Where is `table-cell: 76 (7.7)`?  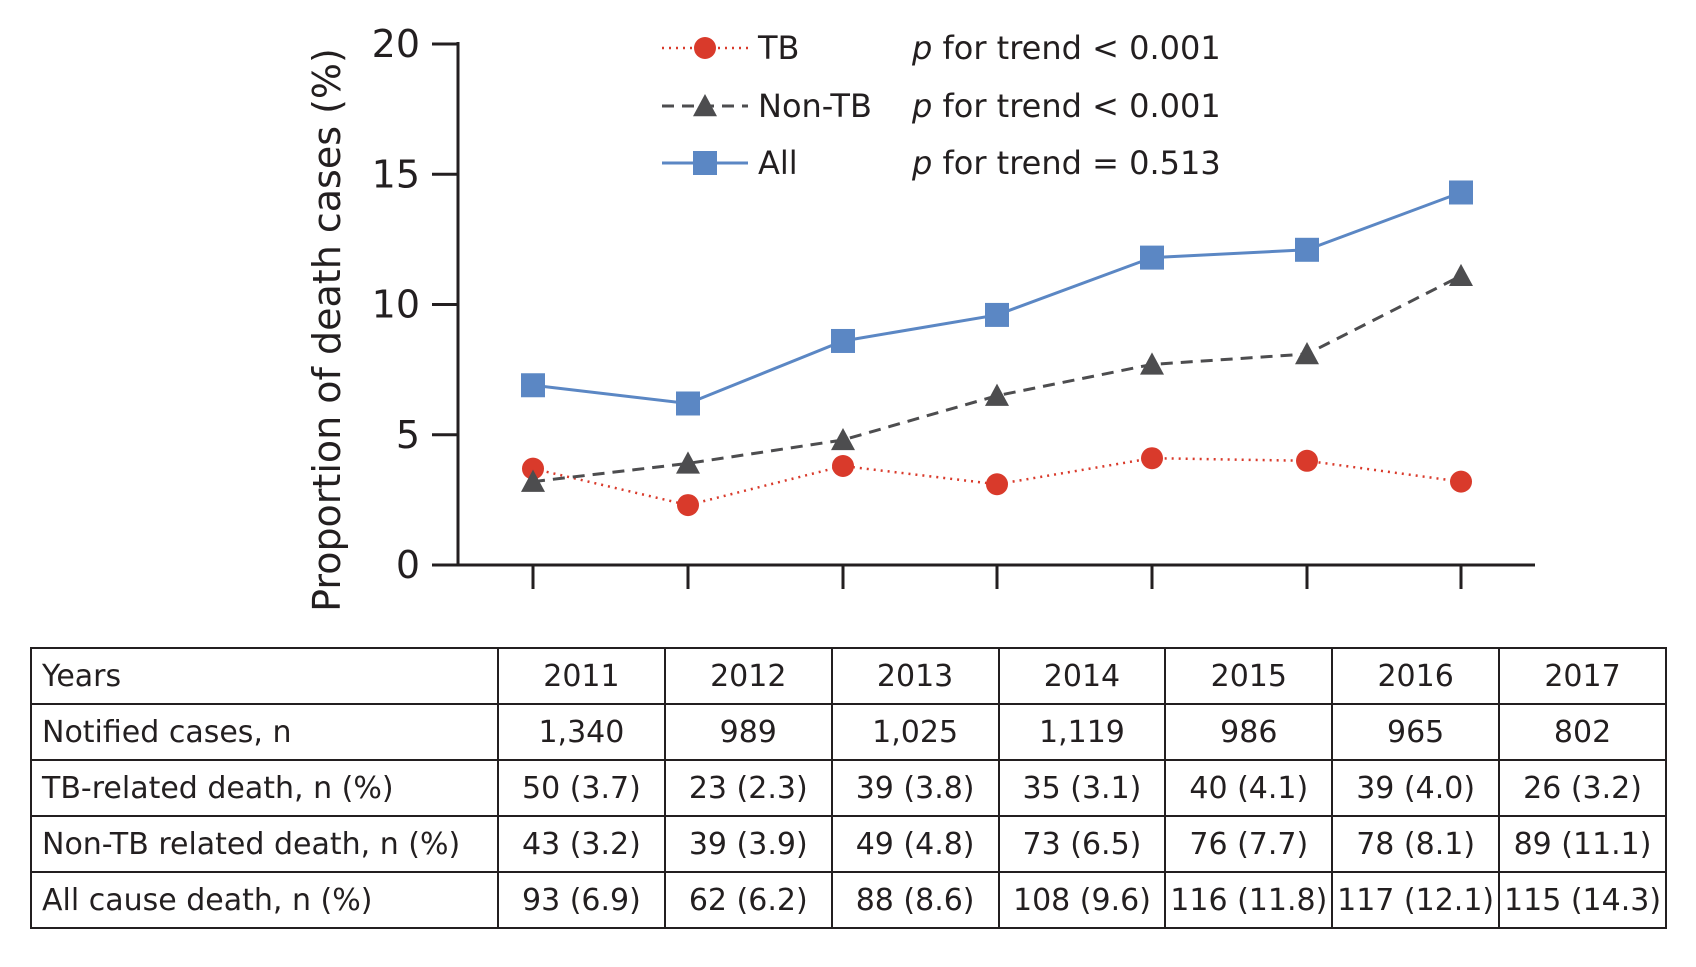 table-cell: 76 (7.7) is located at coordinates (1249, 844).